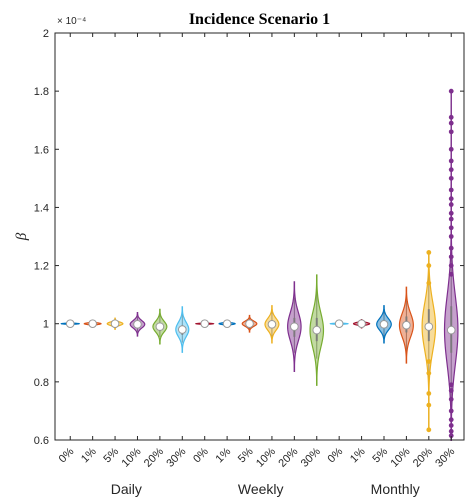 Image resolution: width=472 pixels, height=499 pixels. I want to click on group-label: Monthly, so click(395, 489).